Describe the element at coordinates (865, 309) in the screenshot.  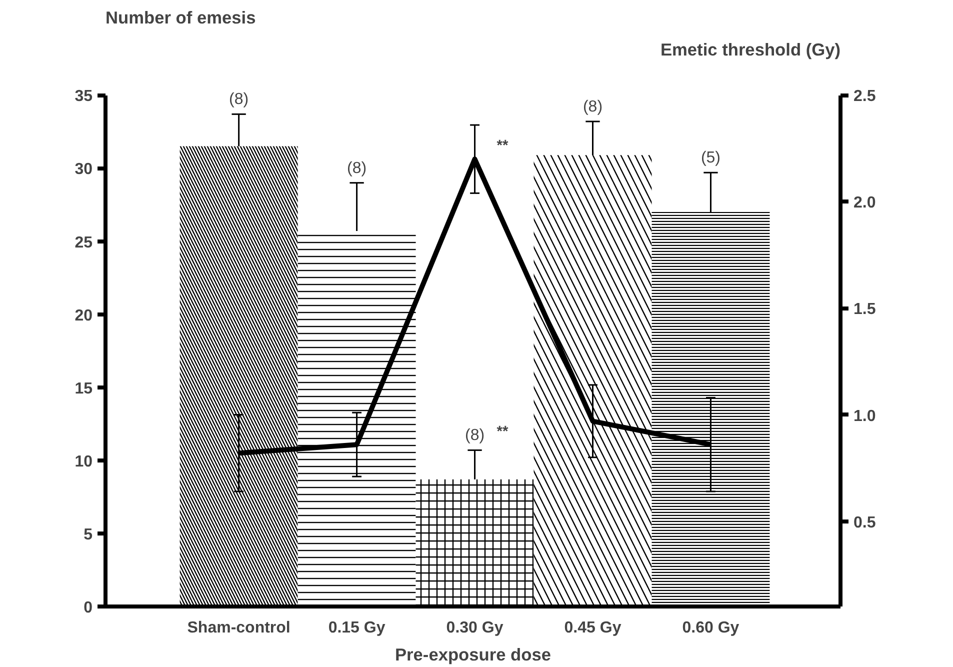
I see `y2-tick-label: 1.5` at that location.